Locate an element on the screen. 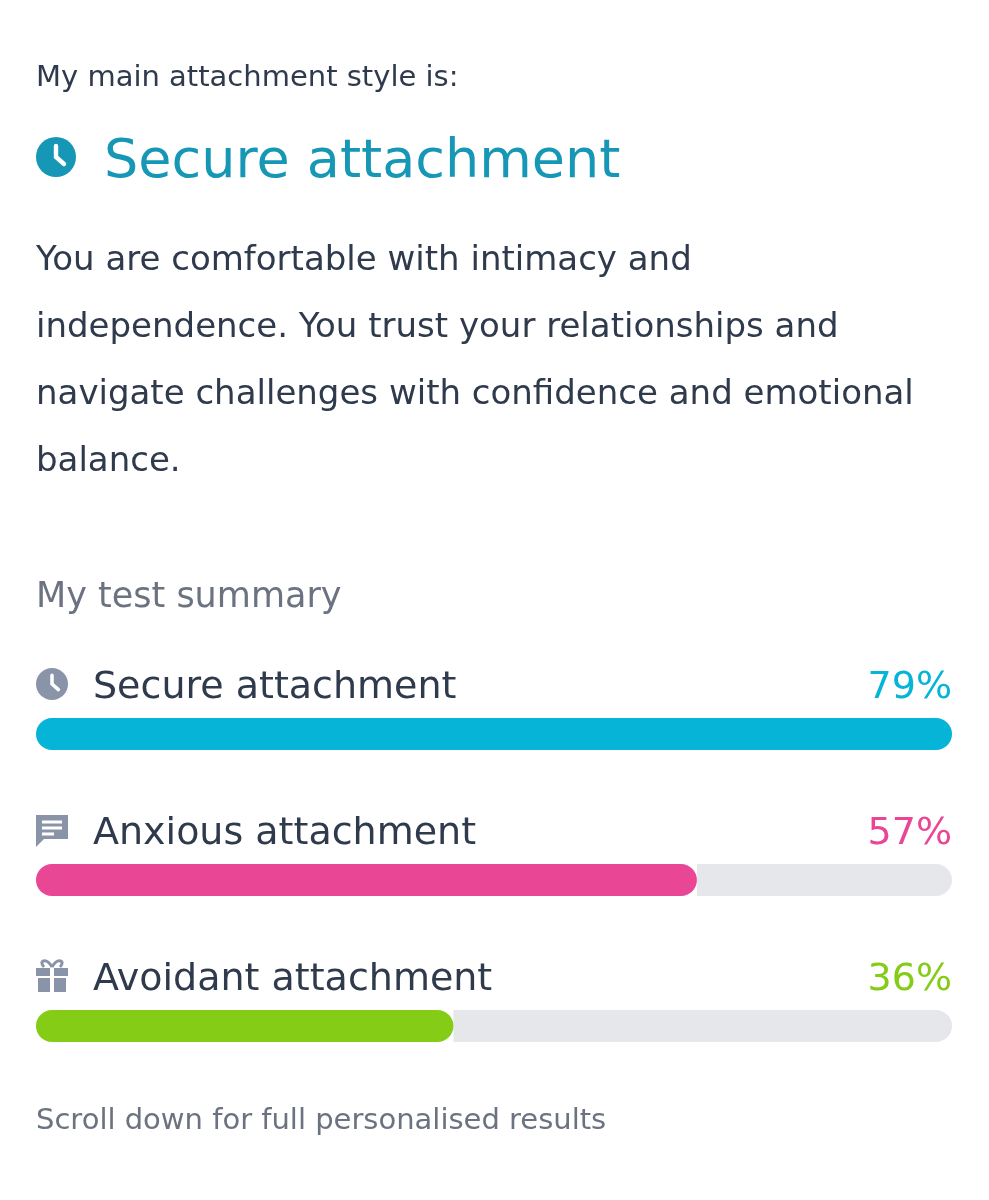  data-label: 57% is located at coordinates (909, 831).